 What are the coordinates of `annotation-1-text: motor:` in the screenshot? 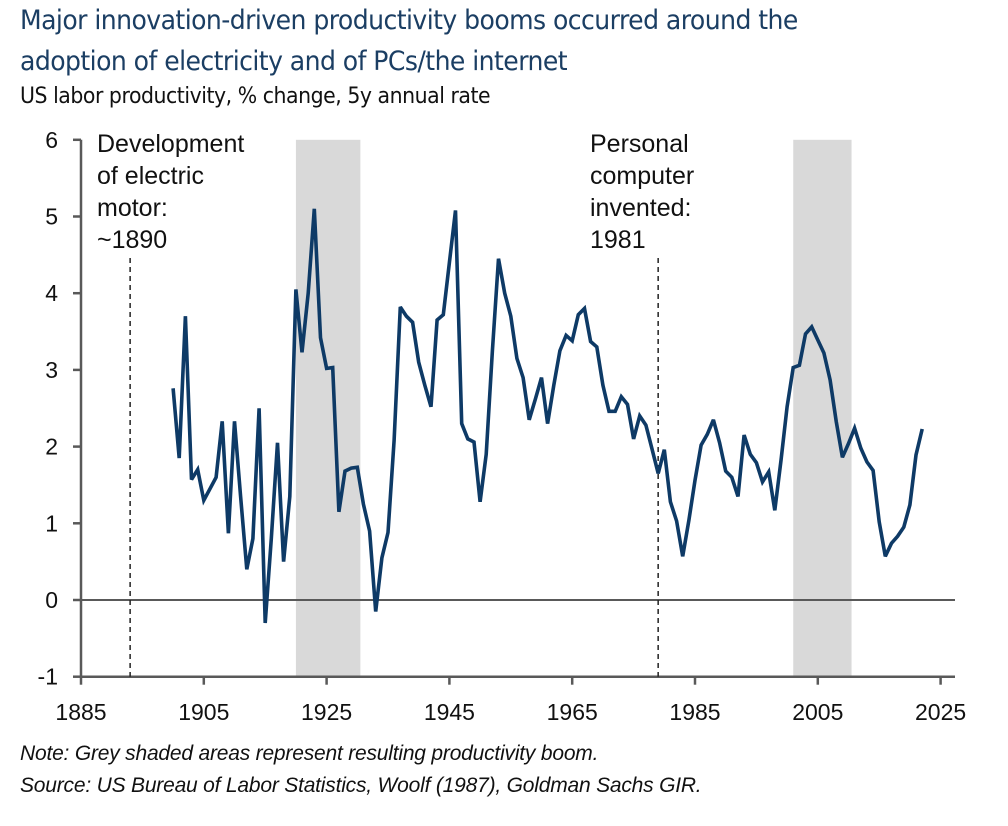 It's located at (132, 208).